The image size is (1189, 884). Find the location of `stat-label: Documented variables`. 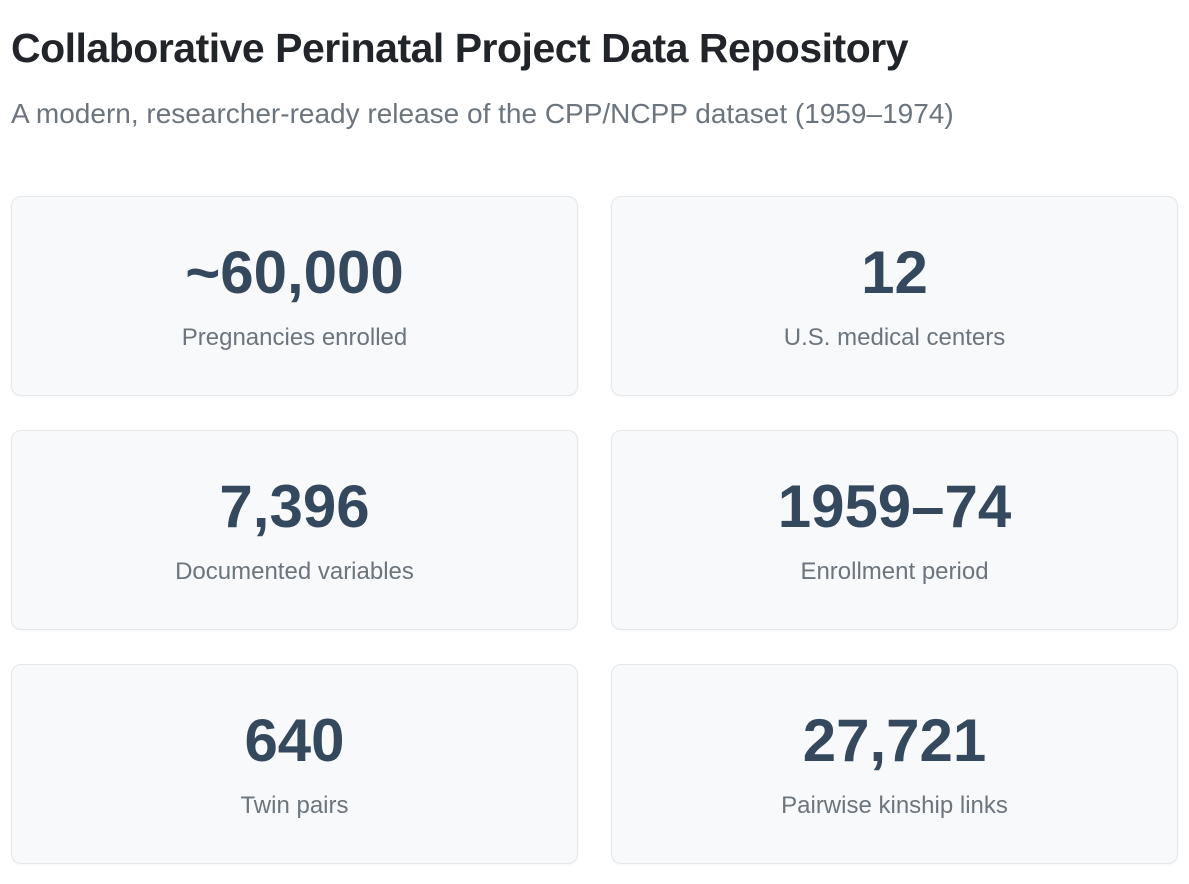

stat-label: Documented variables is located at coordinates (294, 571).